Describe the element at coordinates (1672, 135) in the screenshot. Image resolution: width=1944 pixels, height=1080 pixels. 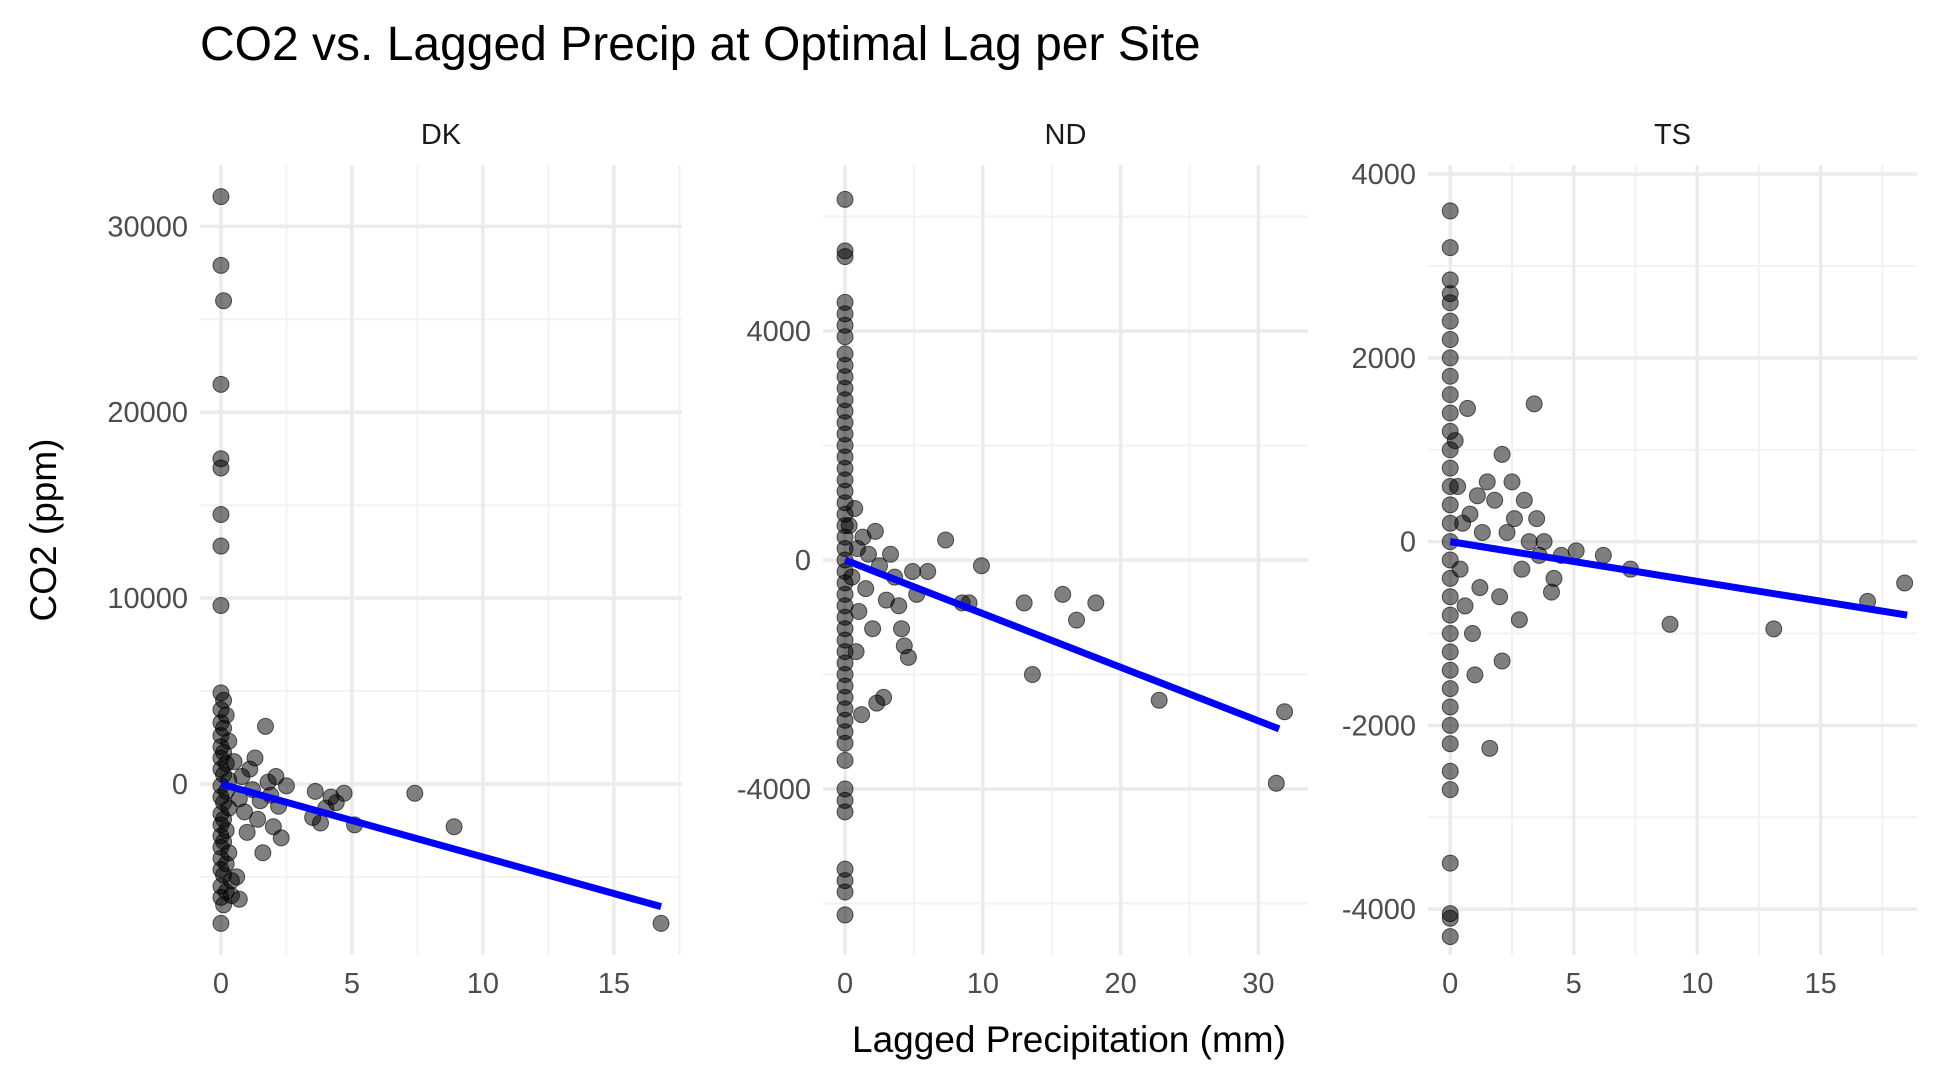
I see `panel-strip-label: TS` at that location.